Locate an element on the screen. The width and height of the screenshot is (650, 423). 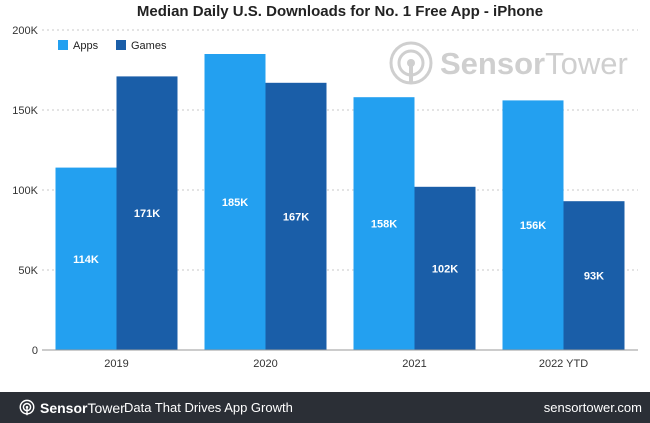
footer-tagline: Data That Drives App Growth is located at coordinates (208, 407).